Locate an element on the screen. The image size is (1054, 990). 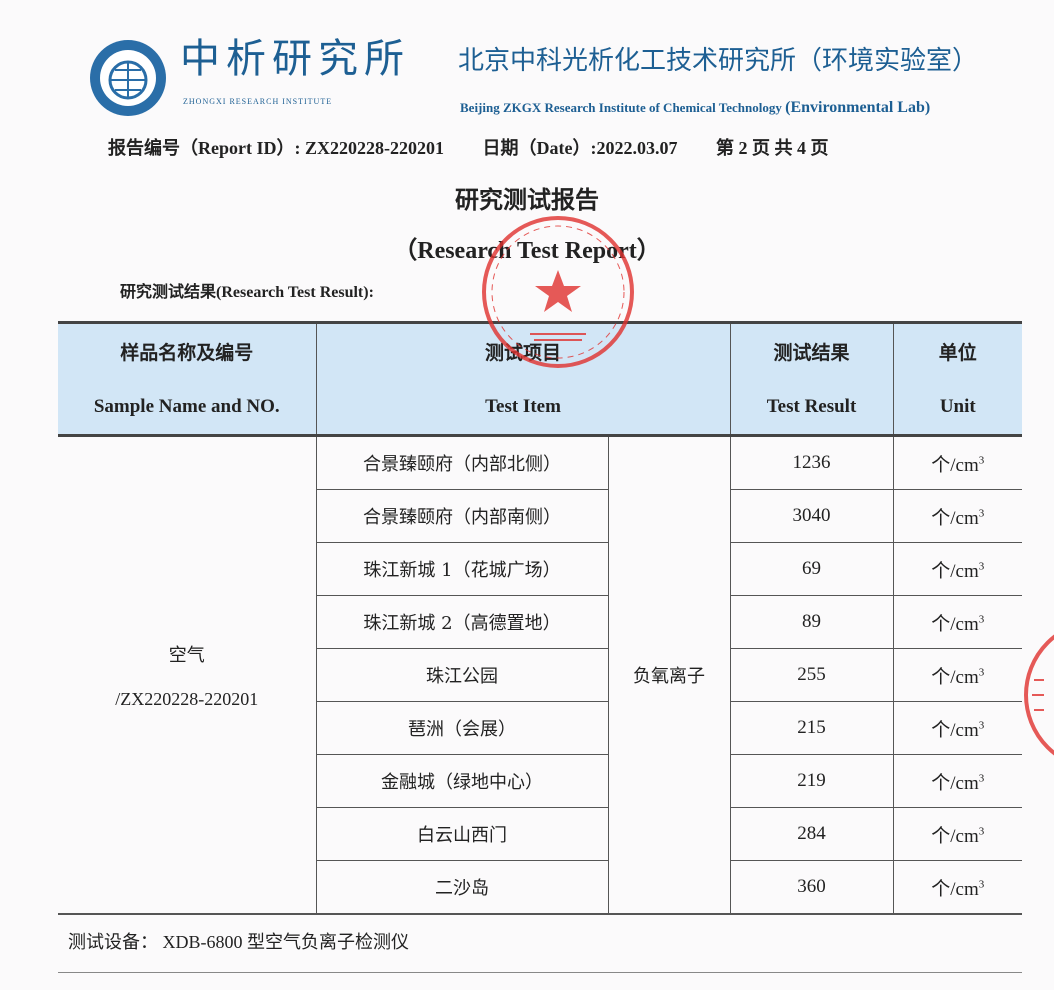
result-label: 研究测试结果(Research Test Result): is located at coordinates (247, 292).